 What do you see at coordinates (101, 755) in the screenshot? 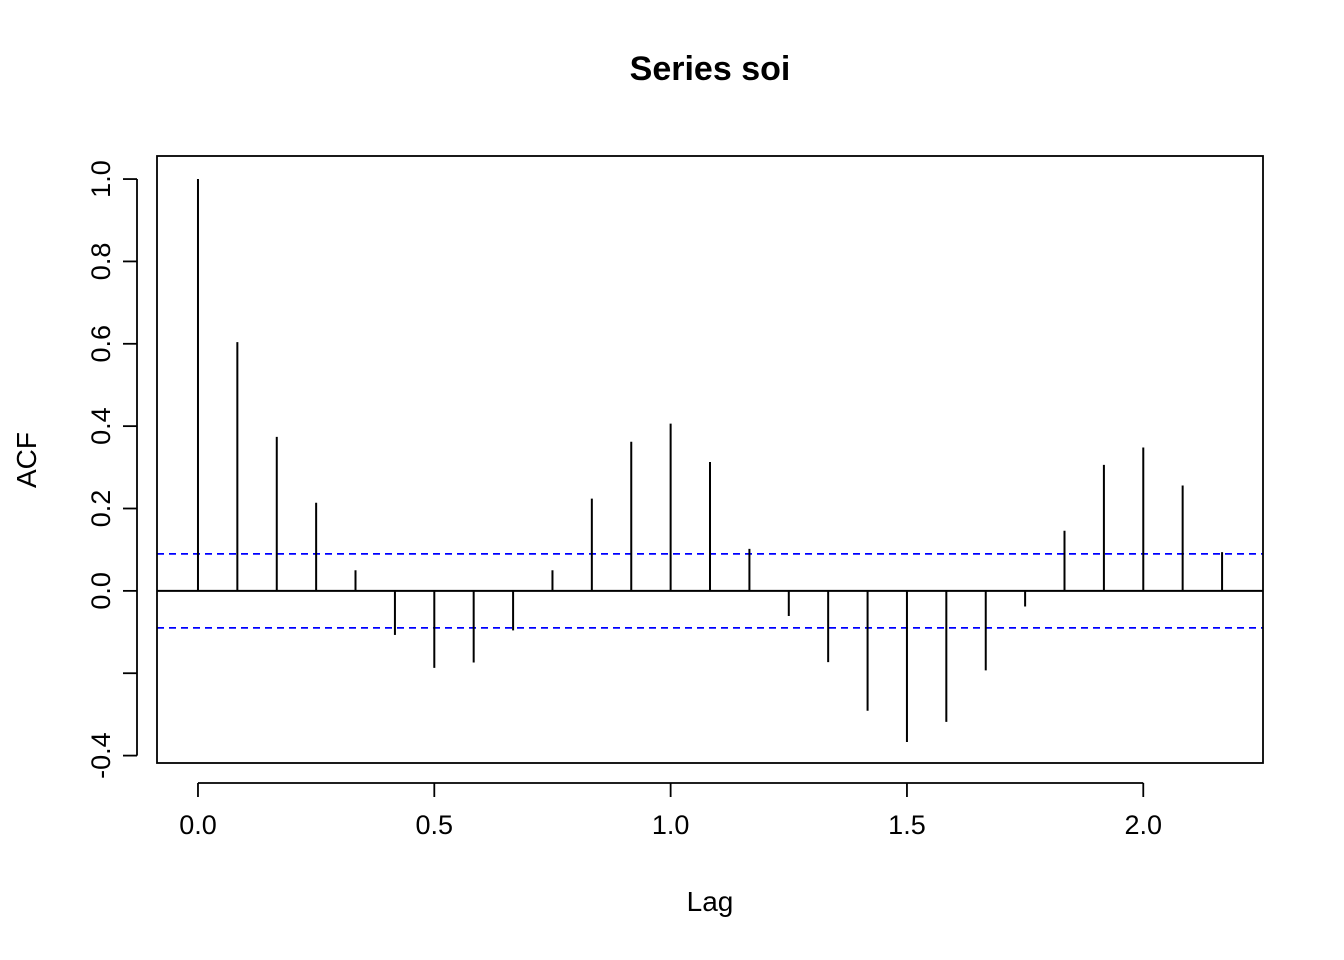
I see `y-tick-label: -0.4` at bounding box center [101, 755].